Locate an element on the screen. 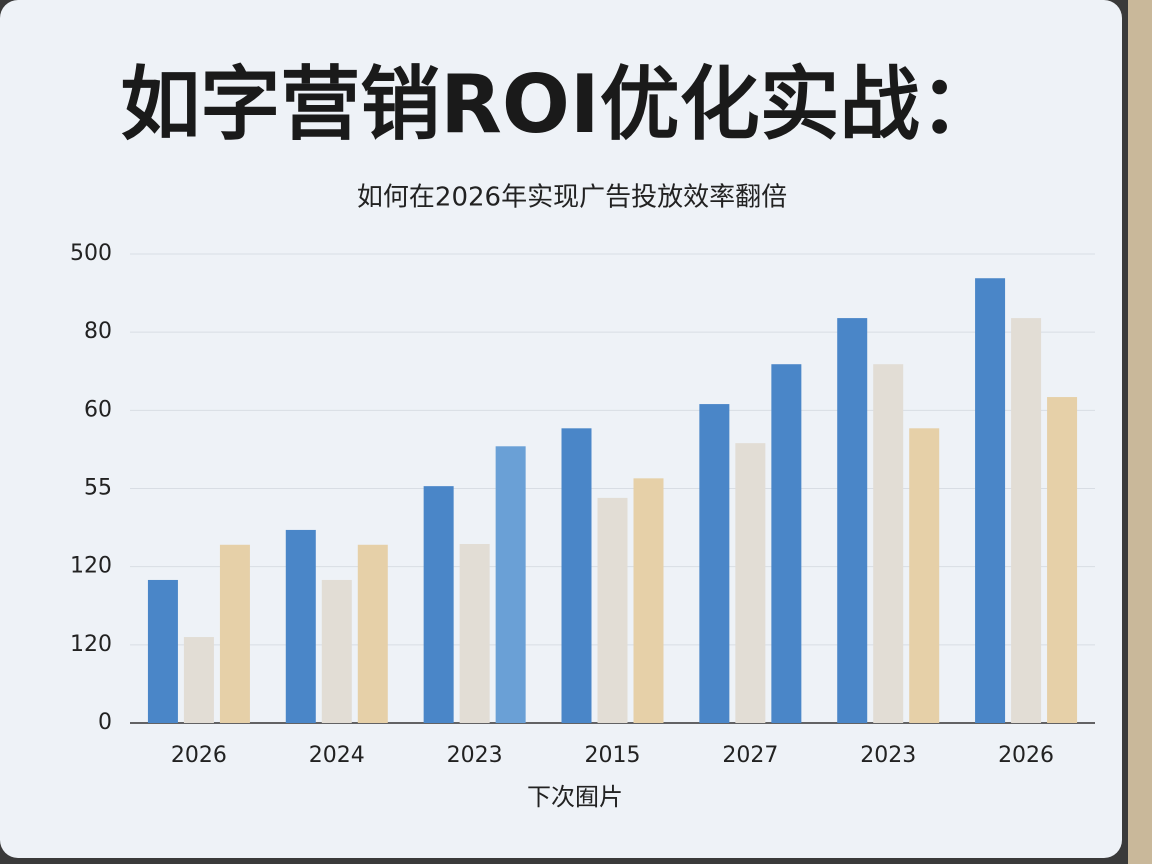 The height and width of the screenshot is (864, 1152). x-axis-label: 下次囿片 is located at coordinates (575, 797).